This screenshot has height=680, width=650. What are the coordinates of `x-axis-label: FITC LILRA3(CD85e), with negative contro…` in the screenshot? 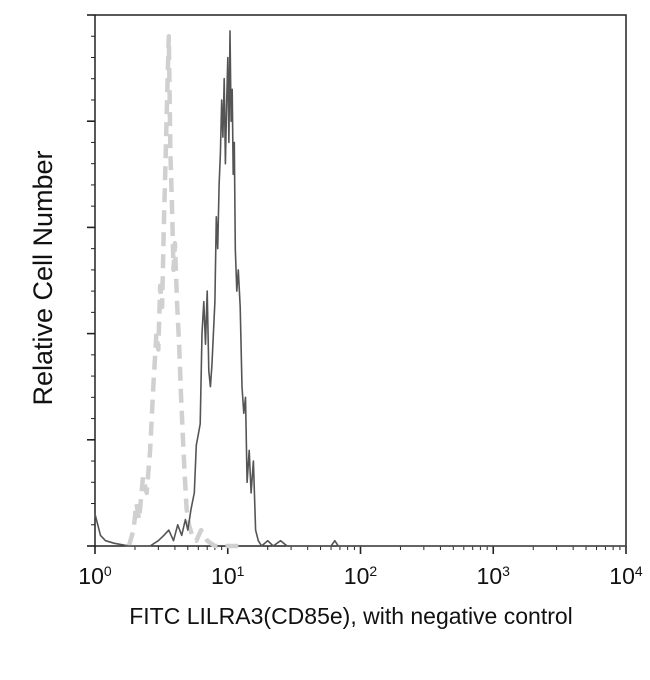 It's located at (351, 616).